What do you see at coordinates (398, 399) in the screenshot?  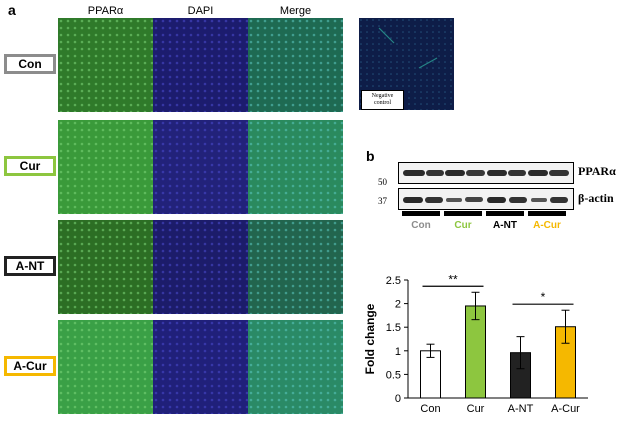 I see `y-tick-label: 0` at bounding box center [398, 399].